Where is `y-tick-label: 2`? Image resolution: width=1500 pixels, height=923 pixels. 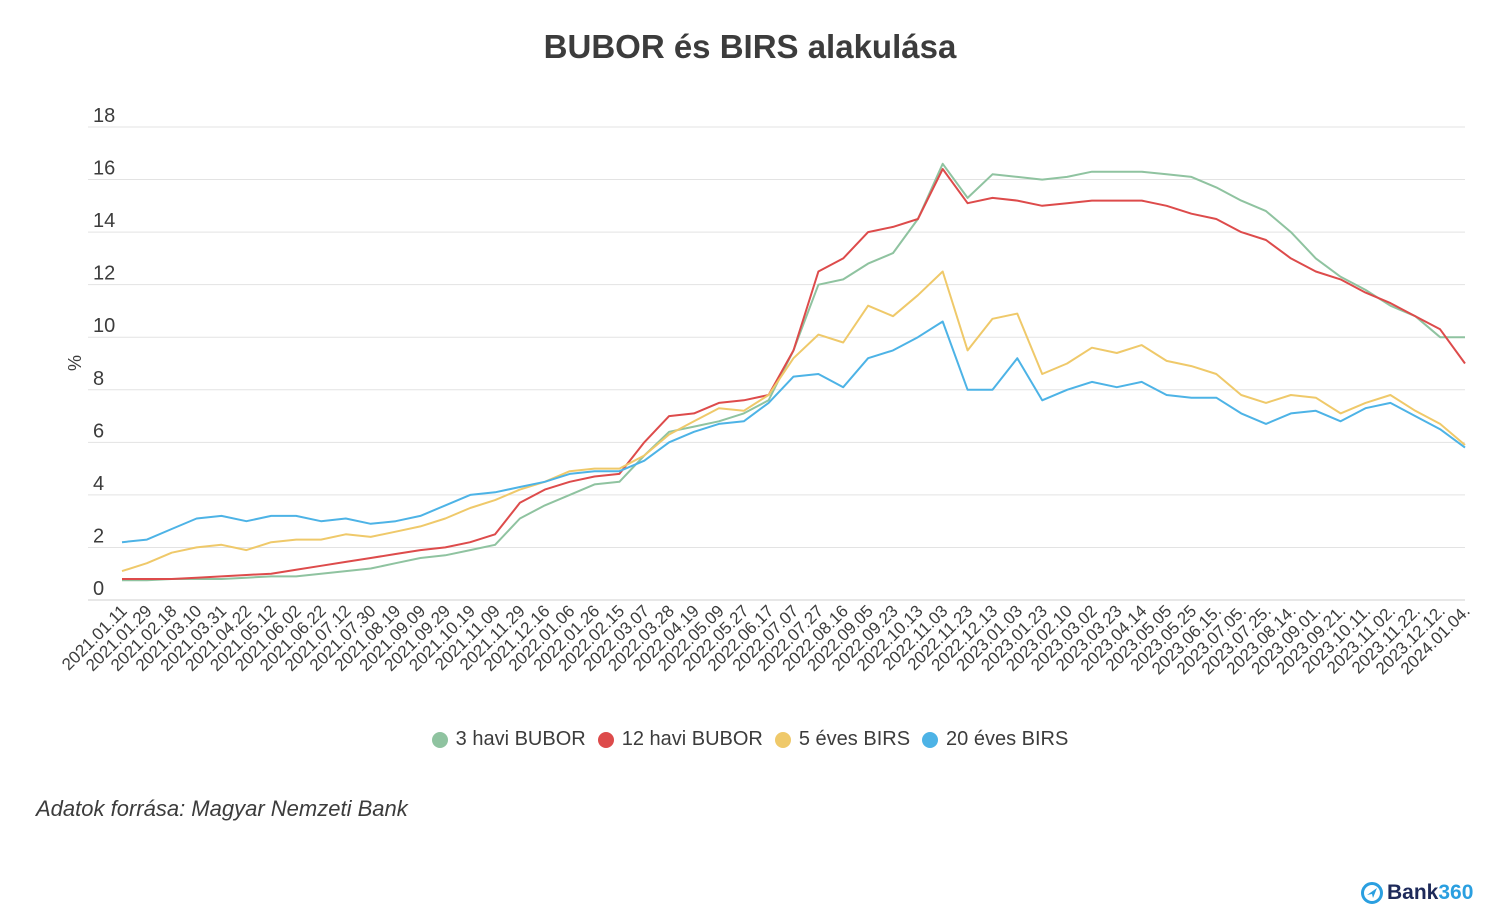 y-tick-label: 2 is located at coordinates (98, 536).